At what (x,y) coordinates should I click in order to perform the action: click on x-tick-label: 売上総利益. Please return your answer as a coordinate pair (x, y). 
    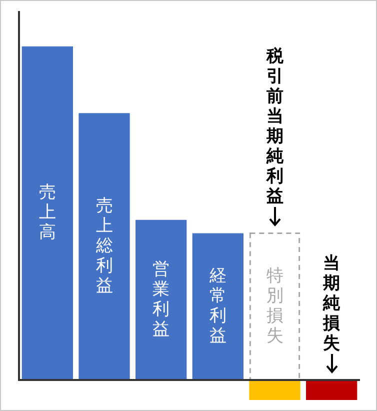
    Looking at the image, I should click on (103, 246).